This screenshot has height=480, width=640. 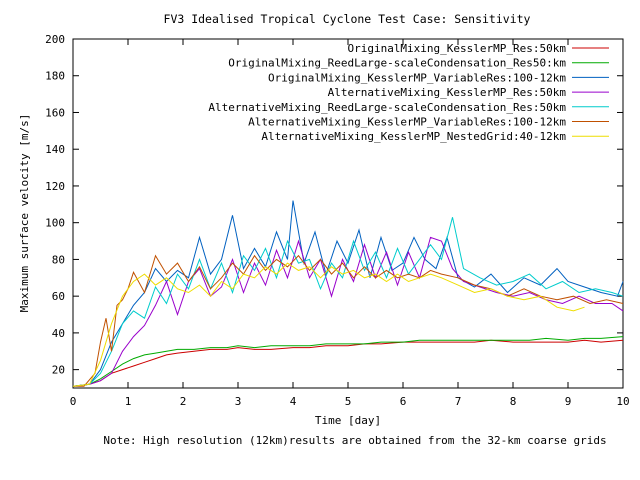 What do you see at coordinates (55, 39) in the screenshot?
I see `y-tick-label: 200` at bounding box center [55, 39].